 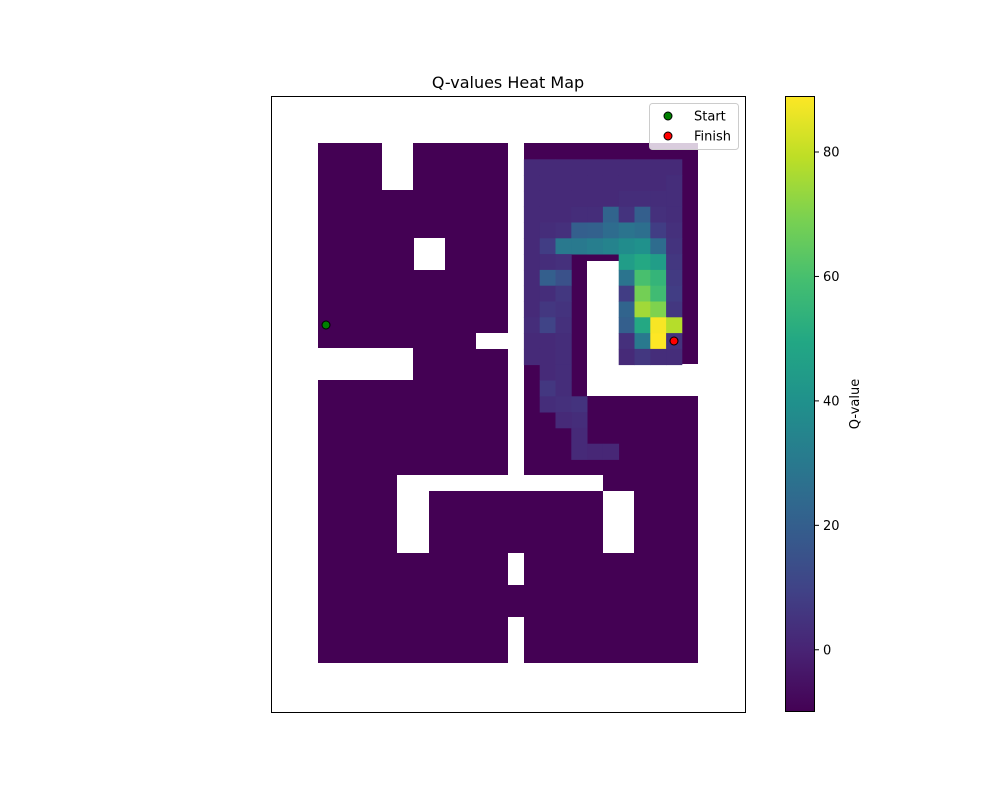 What do you see at coordinates (508, 82) in the screenshot?
I see `chart-title: Q-values Heat Map` at bounding box center [508, 82].